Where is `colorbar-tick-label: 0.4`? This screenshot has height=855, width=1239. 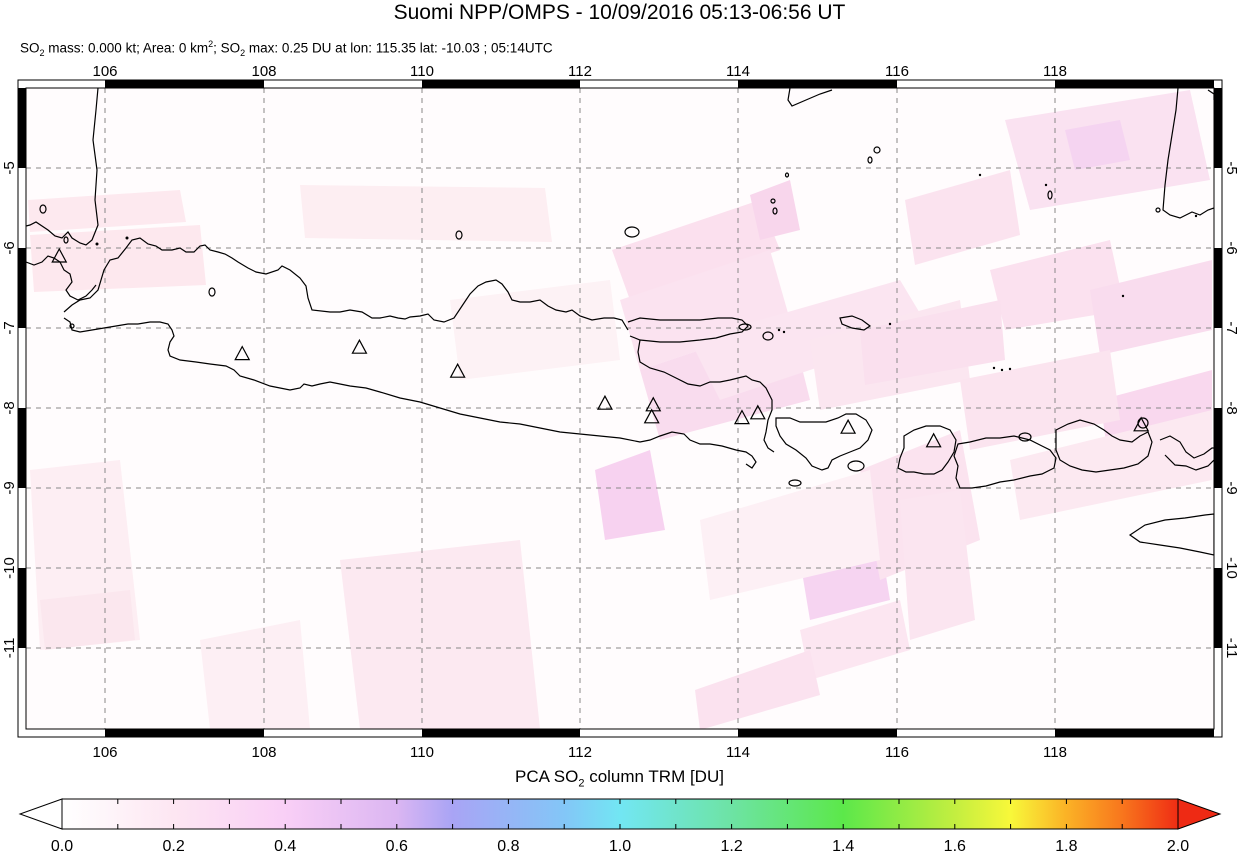 colorbar-tick-label: 0.4 is located at coordinates (285, 846).